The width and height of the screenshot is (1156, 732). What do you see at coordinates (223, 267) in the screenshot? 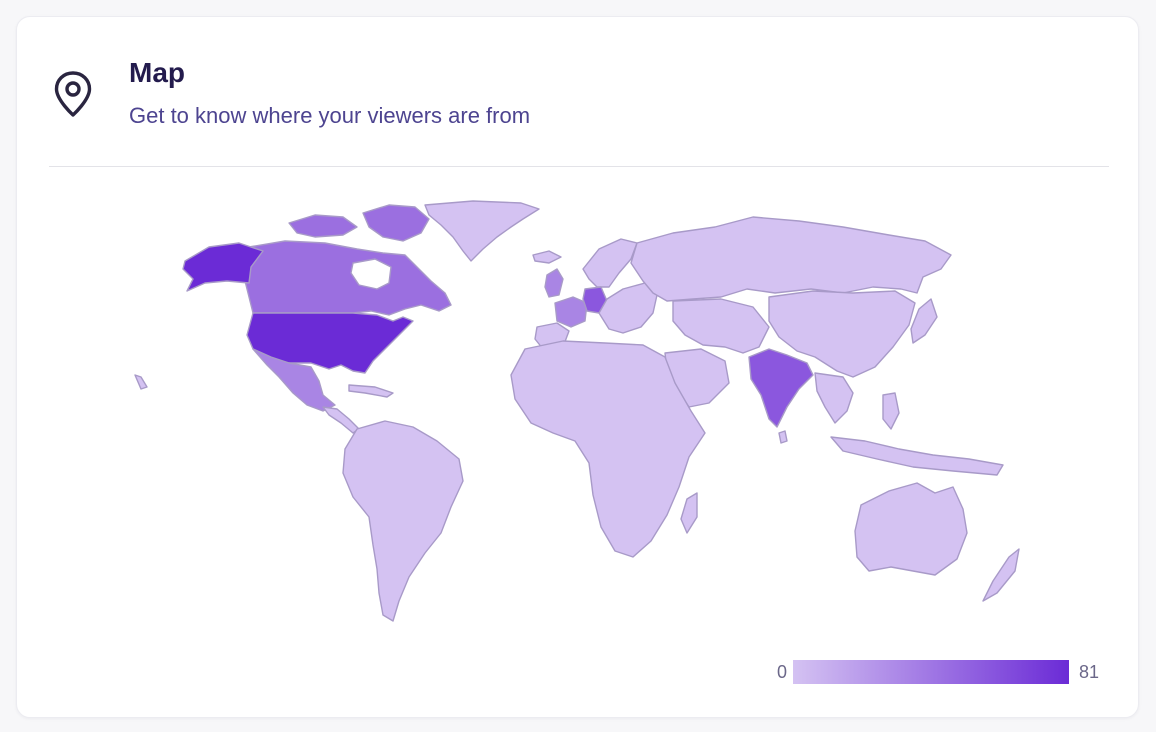
I see `country-united-states-alaska` at bounding box center [223, 267].